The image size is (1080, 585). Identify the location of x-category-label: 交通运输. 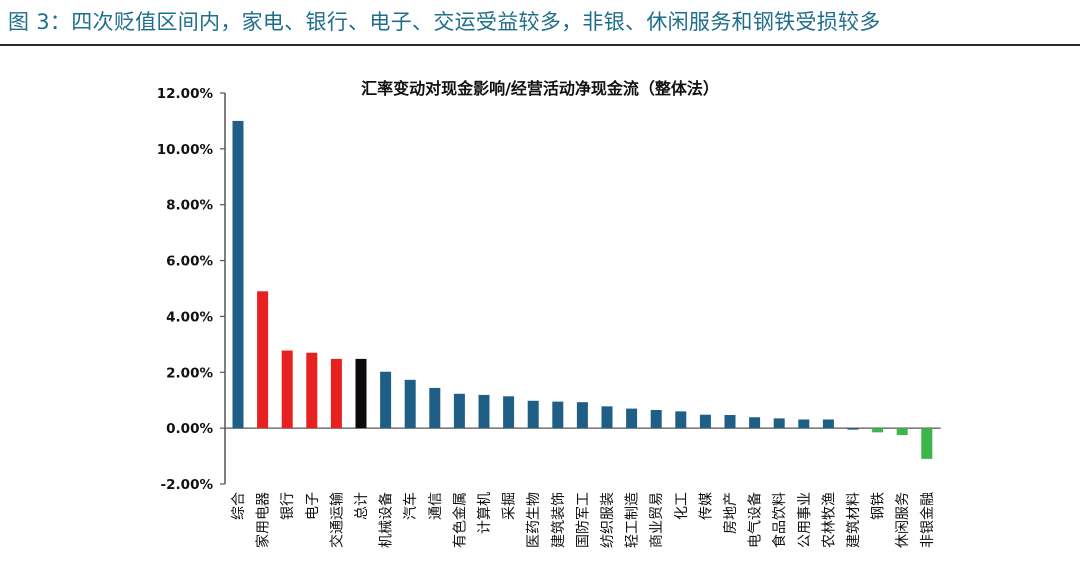
(336, 520).